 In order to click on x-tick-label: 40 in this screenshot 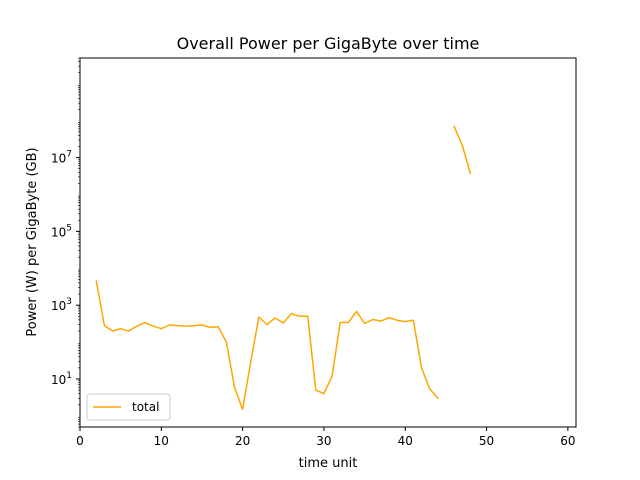, I will do `click(405, 441)`.